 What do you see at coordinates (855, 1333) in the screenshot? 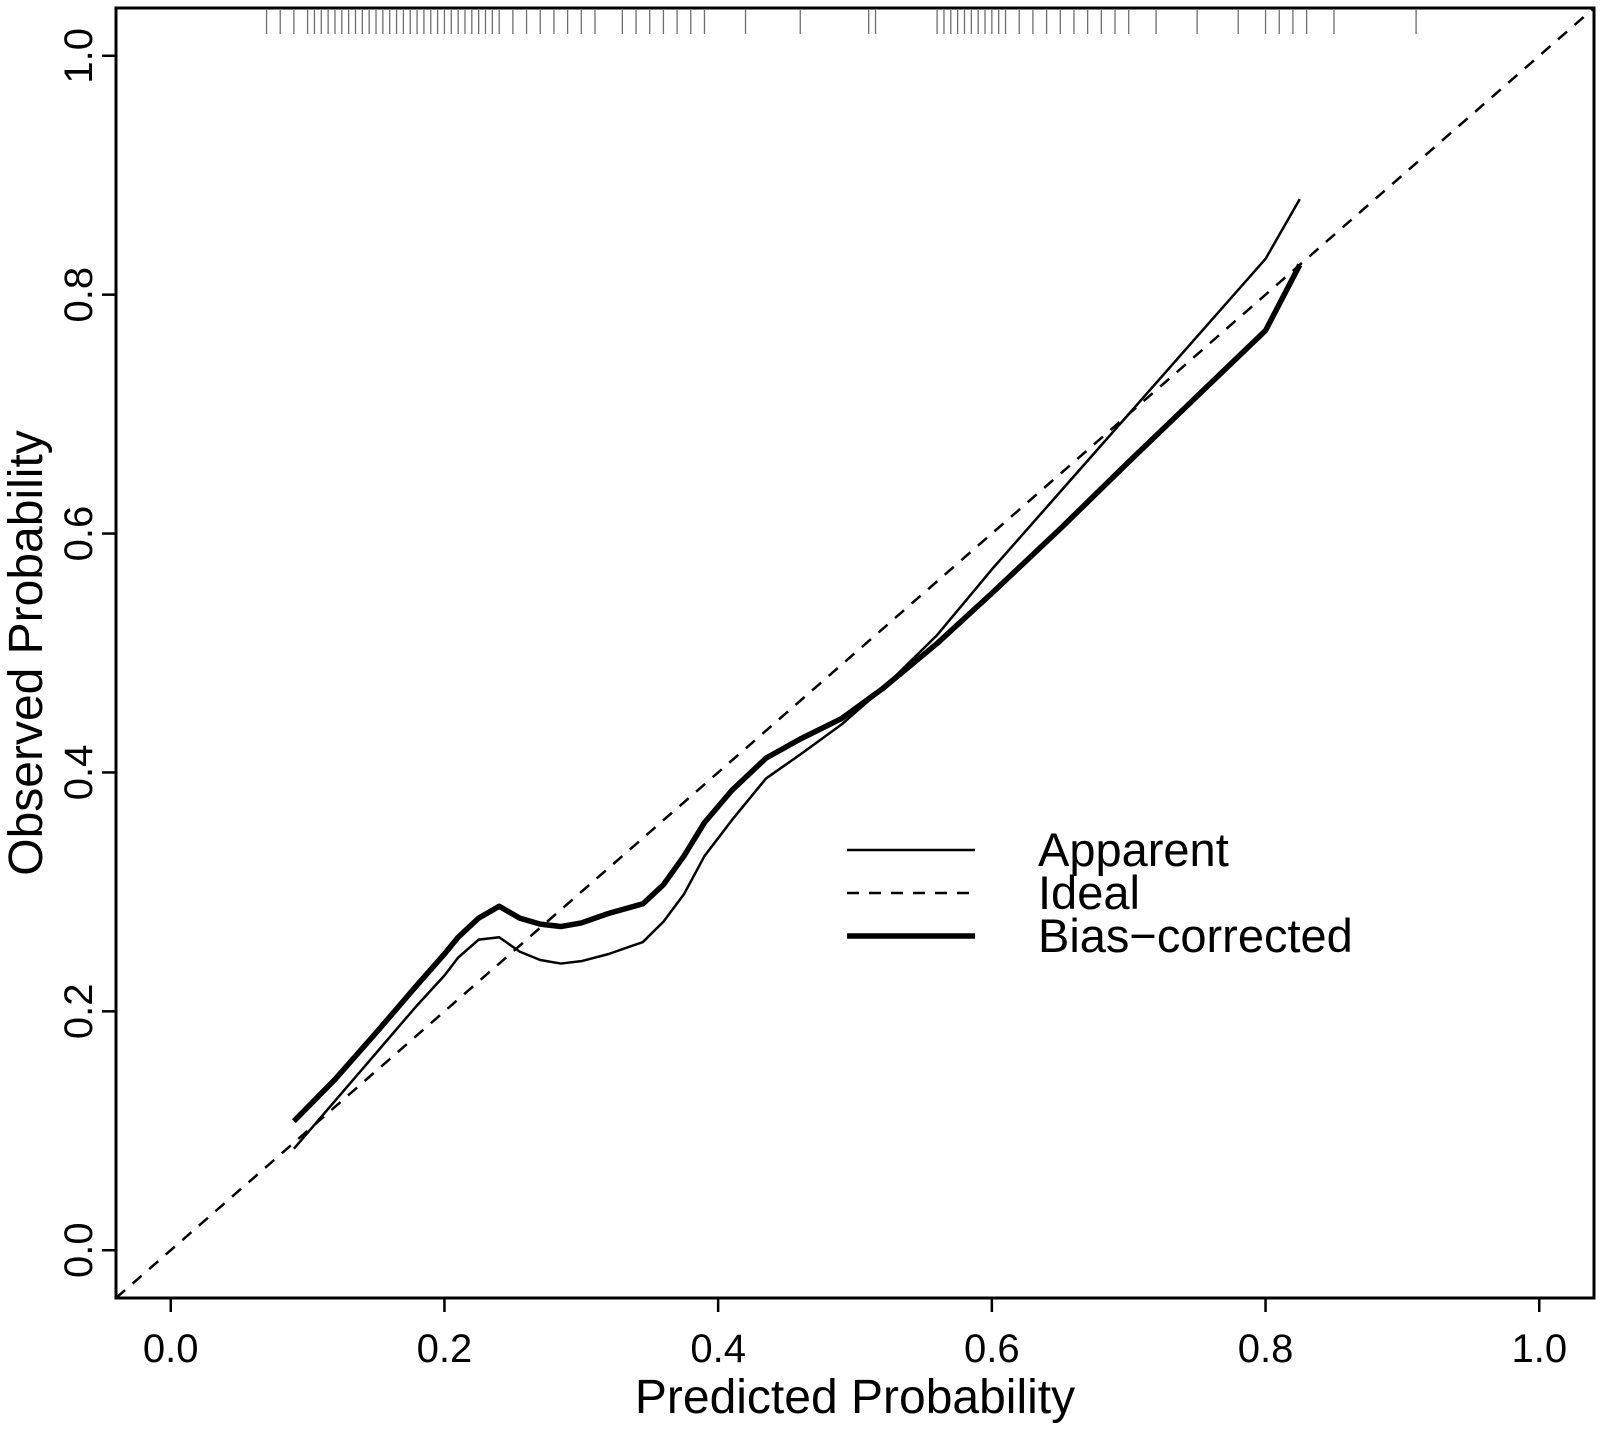
I see `x-axis: 0.0 0.2 0.4 0.6 0.8 1.0` at bounding box center [855, 1333].